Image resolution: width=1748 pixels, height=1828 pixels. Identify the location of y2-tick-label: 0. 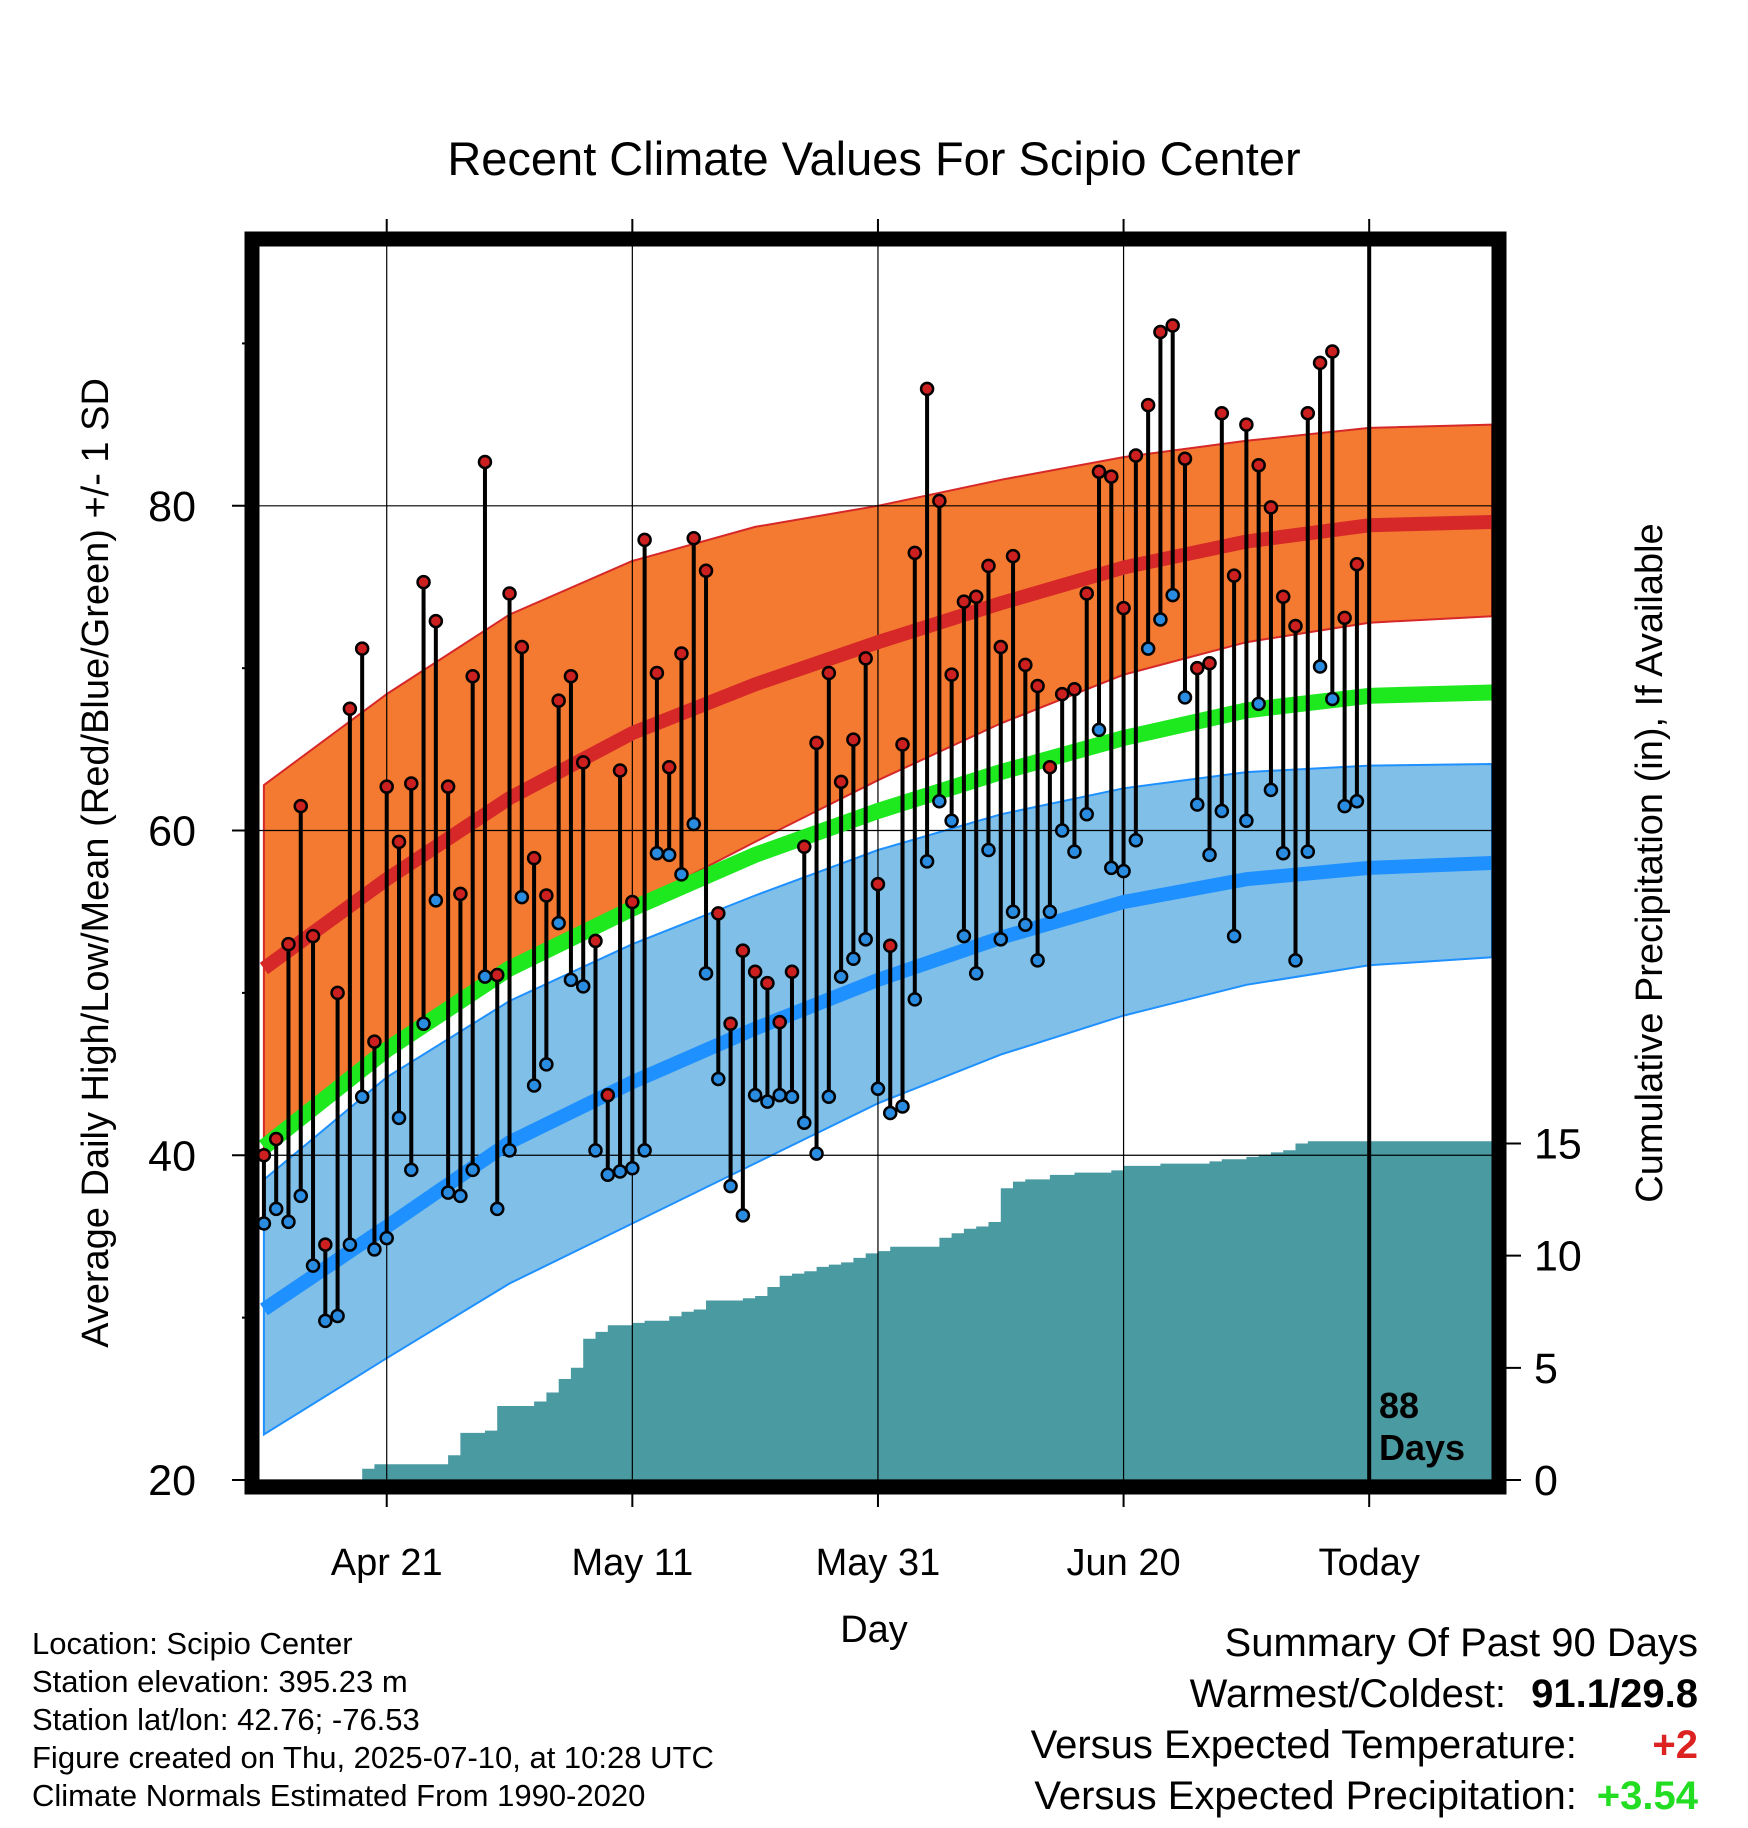
(1546, 1481).